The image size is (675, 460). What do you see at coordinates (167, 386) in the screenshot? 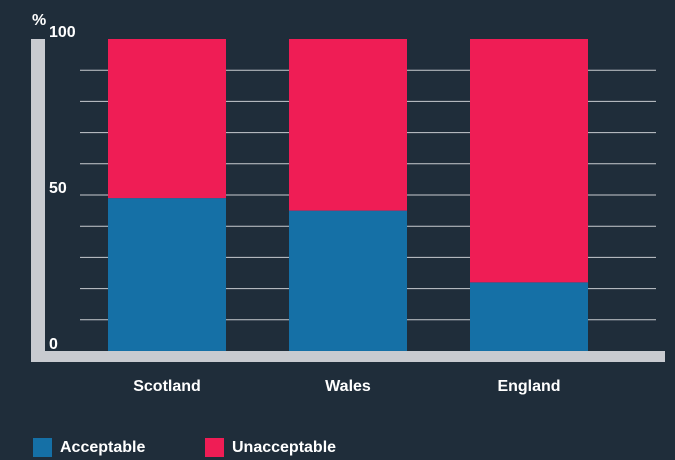
I see `x-tick-label: Scotland` at bounding box center [167, 386].